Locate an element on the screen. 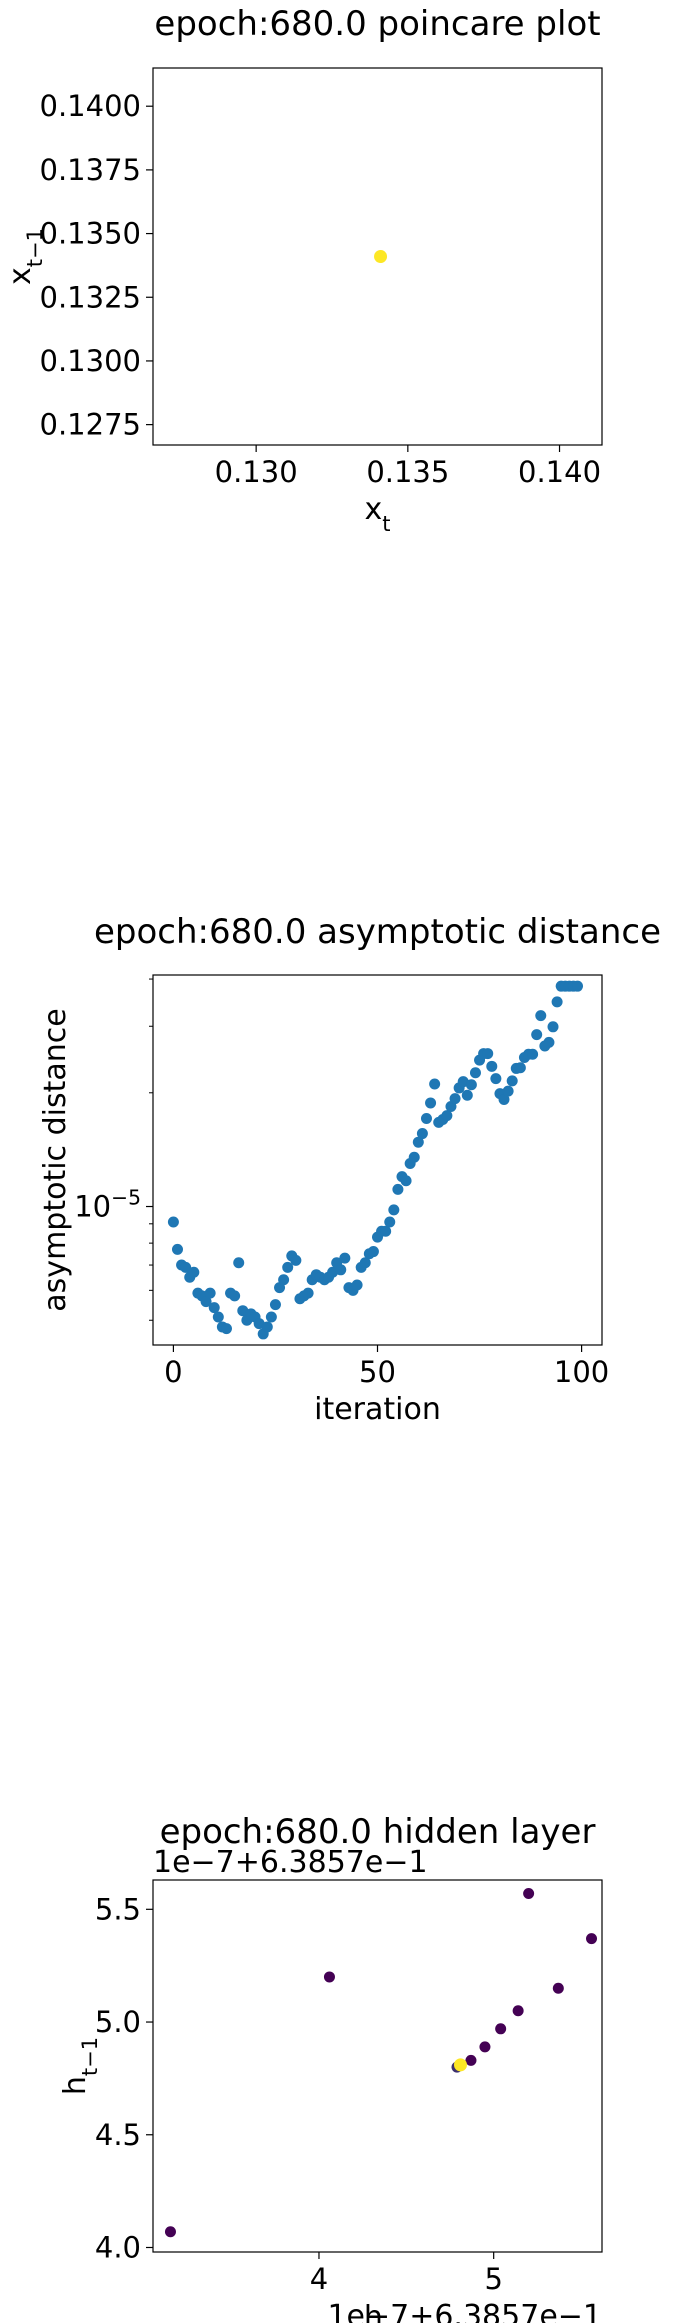  chart-title: epoch:680.0 poincare plot is located at coordinates (377, 24).